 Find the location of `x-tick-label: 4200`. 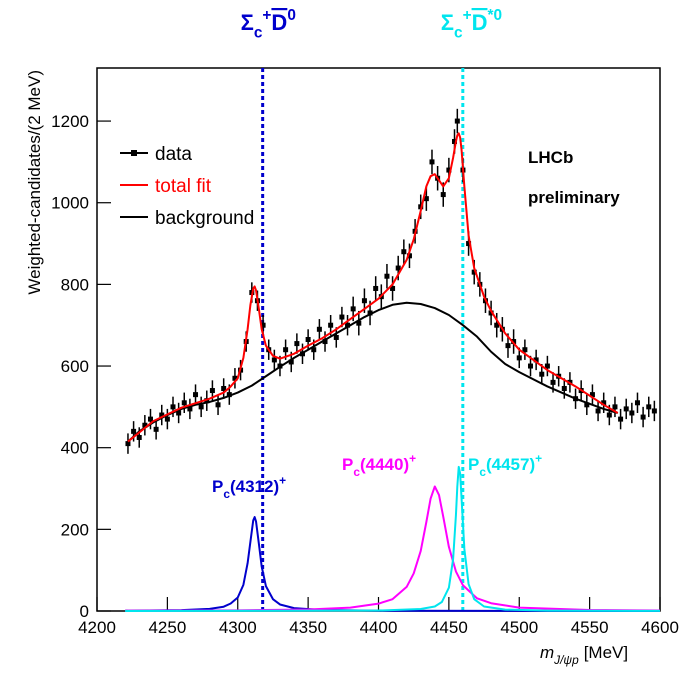

x-tick-label: 4200 is located at coordinates (97, 627).